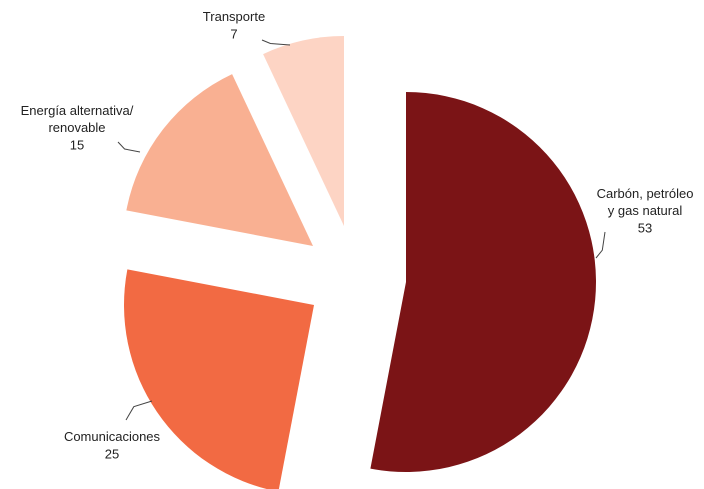  I want to click on slice-label: Carbón, petróleo y gas natural, so click(645, 202).